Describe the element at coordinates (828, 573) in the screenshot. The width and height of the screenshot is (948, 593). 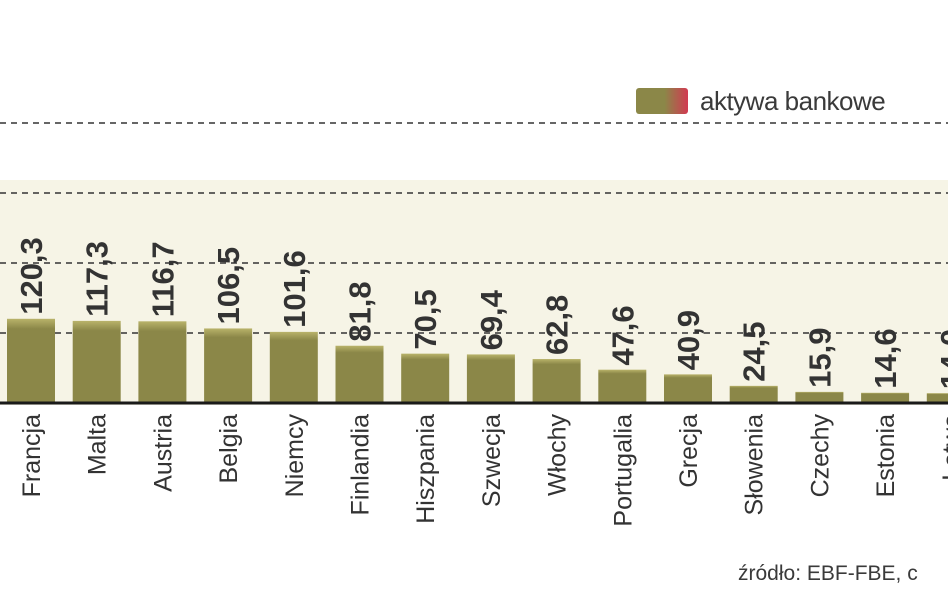
I see `source-note: źródło: EBF-FBE, c` at that location.